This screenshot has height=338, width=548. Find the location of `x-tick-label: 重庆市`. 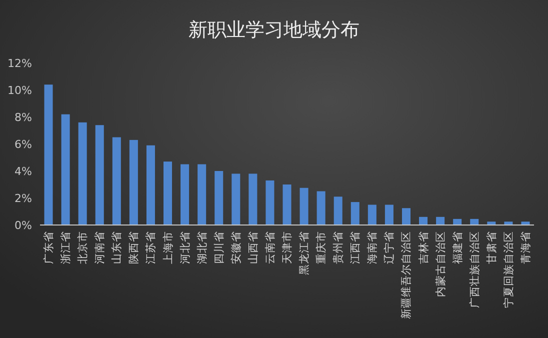

x-tick-label: 重庆市 is located at coordinates (321, 247).